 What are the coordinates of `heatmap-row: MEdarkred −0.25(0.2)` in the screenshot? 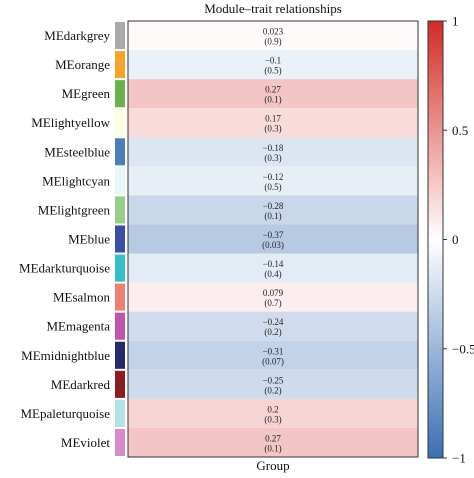 It's located at (234, 384).